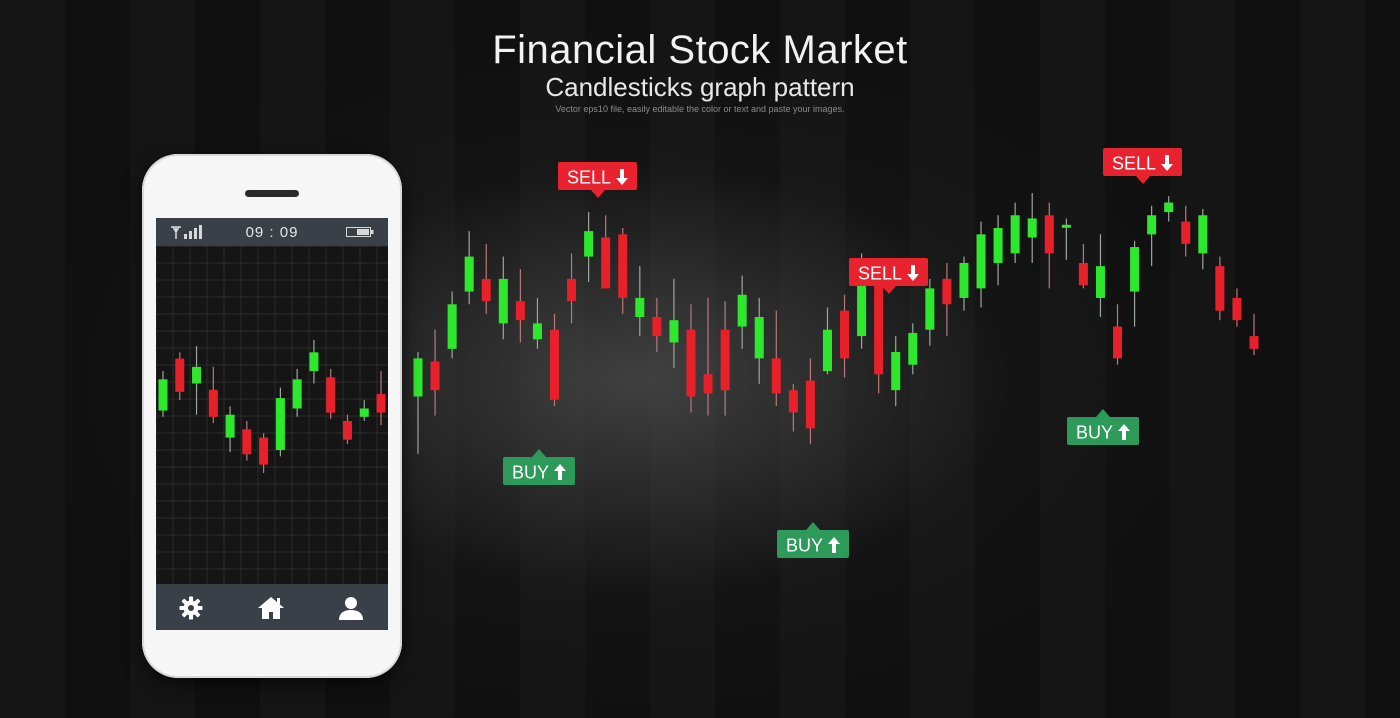  Describe the element at coordinates (1134, 163) in the screenshot. I see `signal-label: SELL` at that location.